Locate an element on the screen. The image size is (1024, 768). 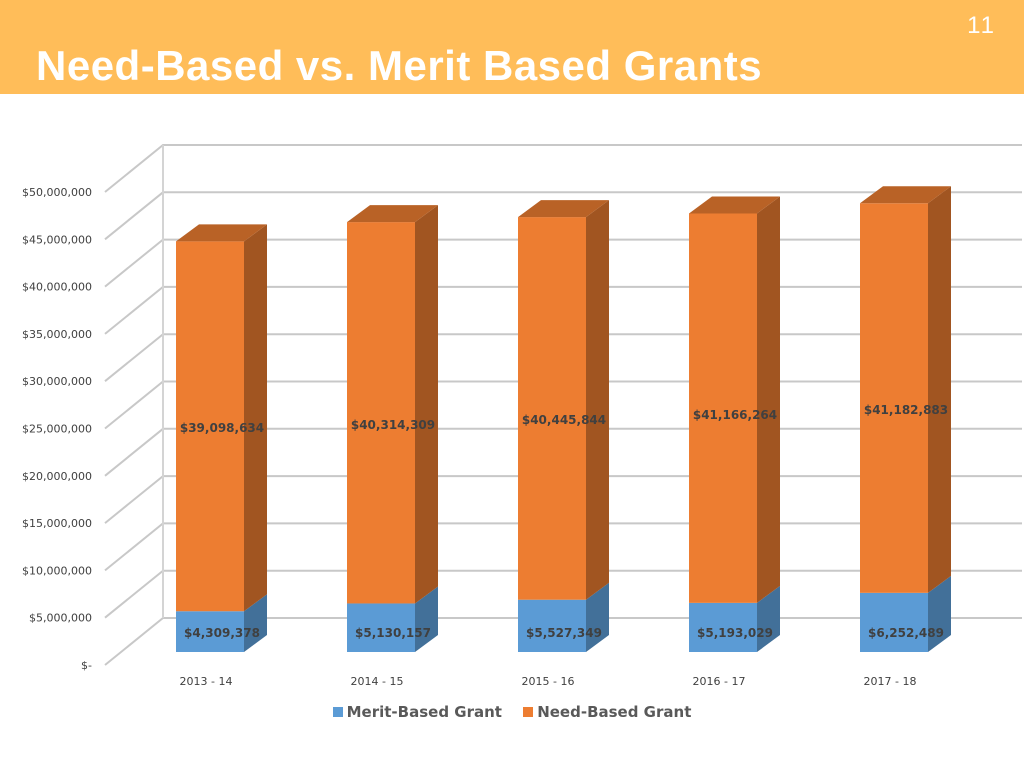
y-tick-label: $- is located at coordinates (86, 665).